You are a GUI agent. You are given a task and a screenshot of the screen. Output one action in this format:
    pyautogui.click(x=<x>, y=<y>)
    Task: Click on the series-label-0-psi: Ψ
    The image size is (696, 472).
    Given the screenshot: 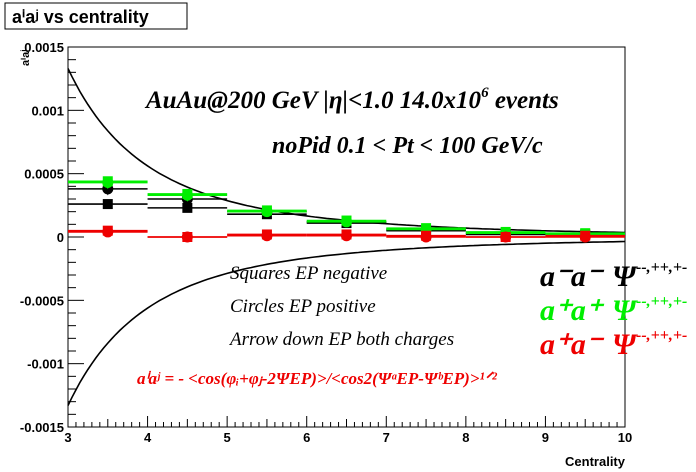 What is the action you would take?
    pyautogui.click(x=625, y=276)
    